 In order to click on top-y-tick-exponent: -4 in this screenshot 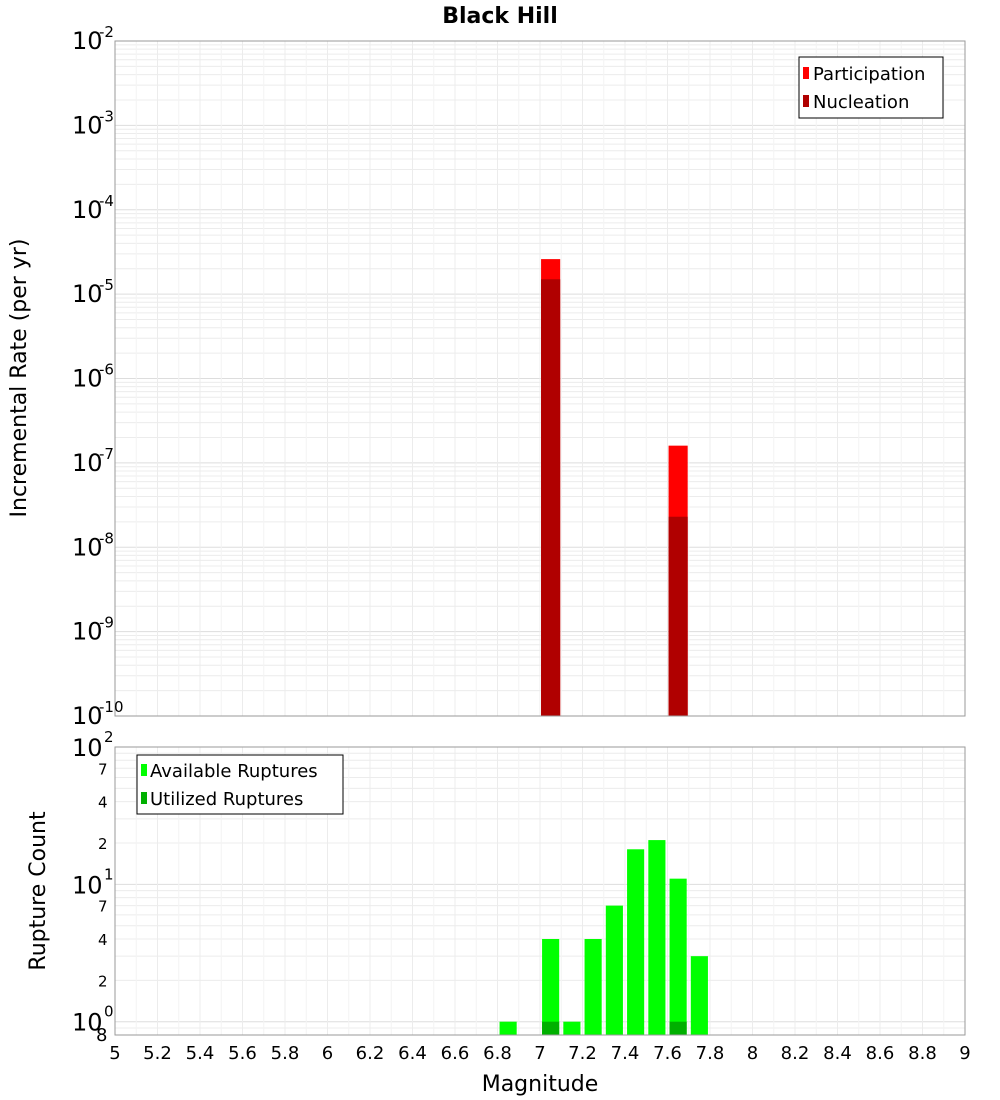, I will do `click(106, 201)`.